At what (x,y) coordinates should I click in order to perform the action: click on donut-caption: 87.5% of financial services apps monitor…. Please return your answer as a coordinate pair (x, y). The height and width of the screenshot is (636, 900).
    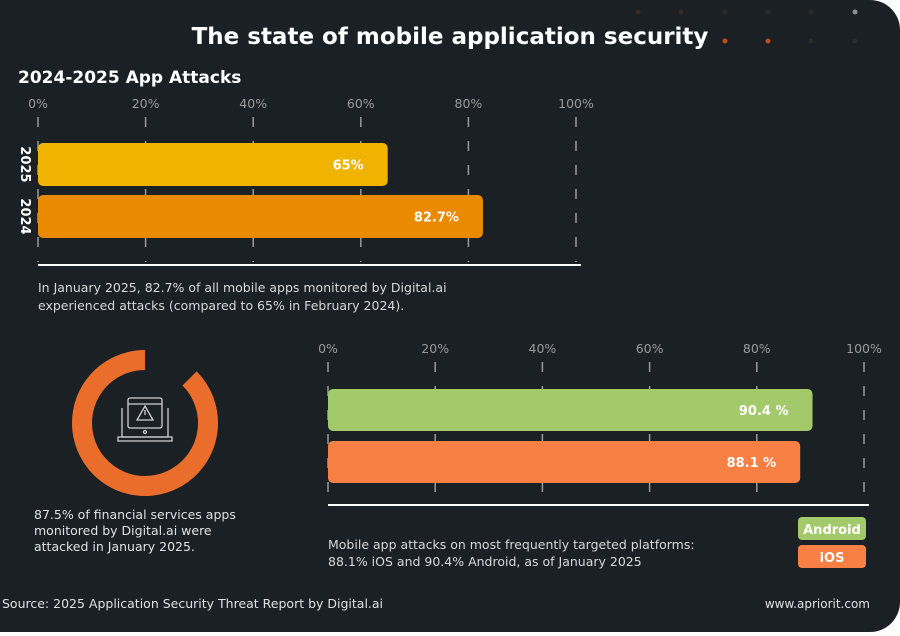
    Looking at the image, I should click on (137, 530).